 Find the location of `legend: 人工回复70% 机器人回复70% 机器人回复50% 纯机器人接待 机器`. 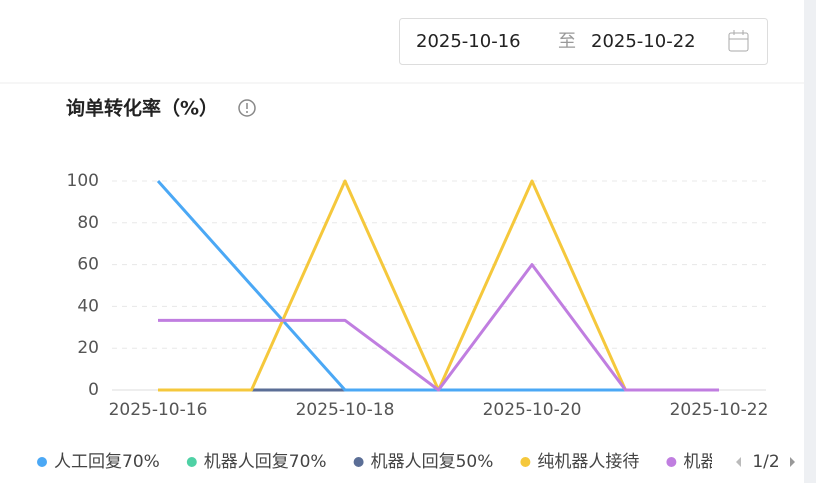

legend: 人工回复70% 机器人回复70% 机器人回复50% 纯机器人接待 机器 is located at coordinates (377, 462).